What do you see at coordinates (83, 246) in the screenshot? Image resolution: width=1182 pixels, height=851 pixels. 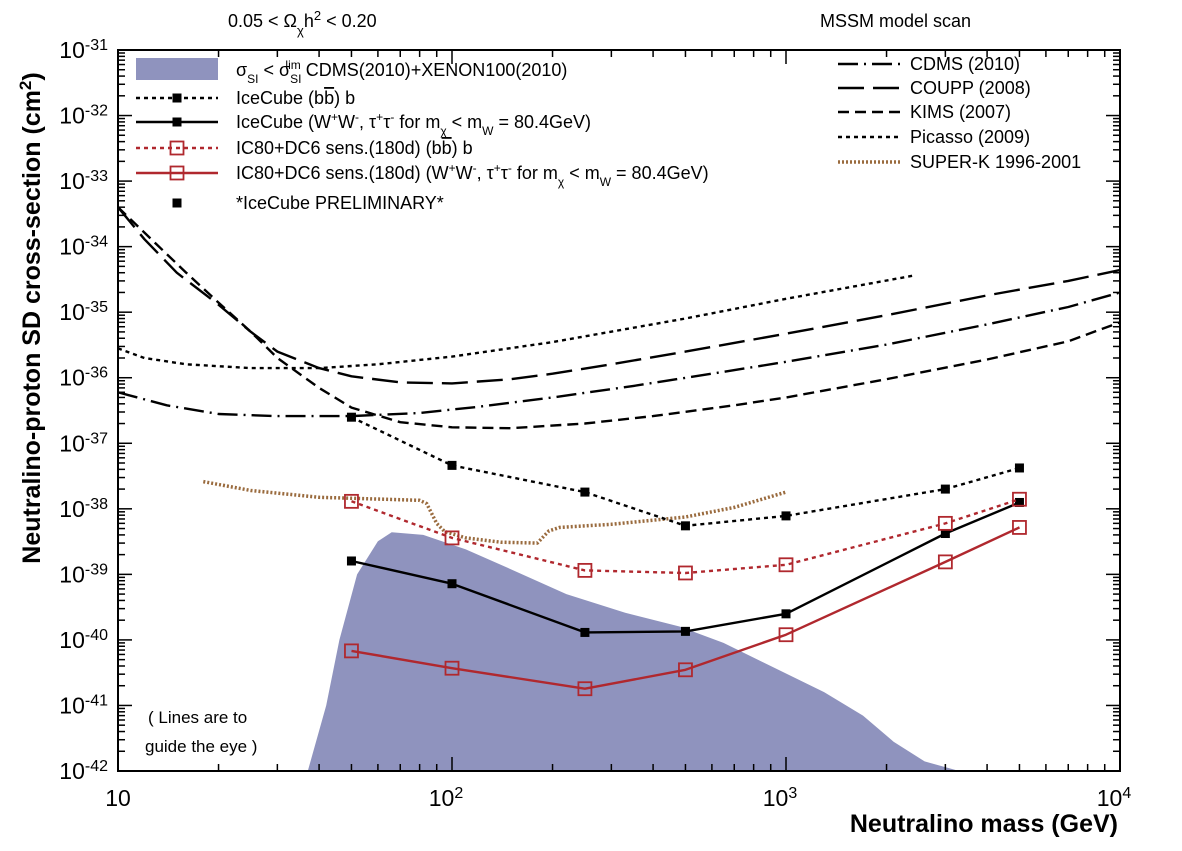 I see `y-tick-label-3: 10-34` at bounding box center [83, 246].